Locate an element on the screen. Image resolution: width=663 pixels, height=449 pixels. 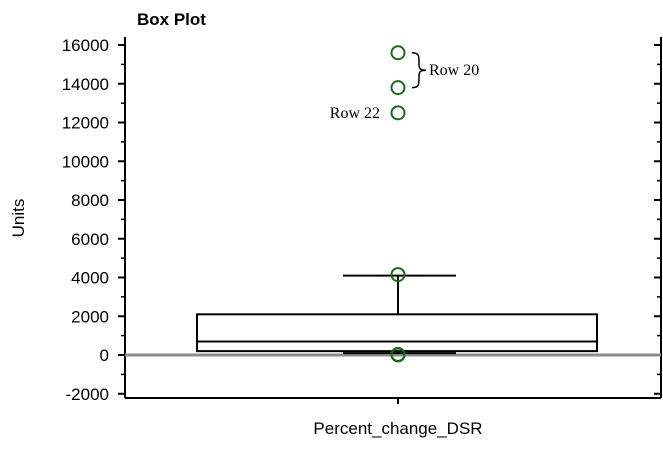
y-tick-label: 2000 is located at coordinates (90, 316).